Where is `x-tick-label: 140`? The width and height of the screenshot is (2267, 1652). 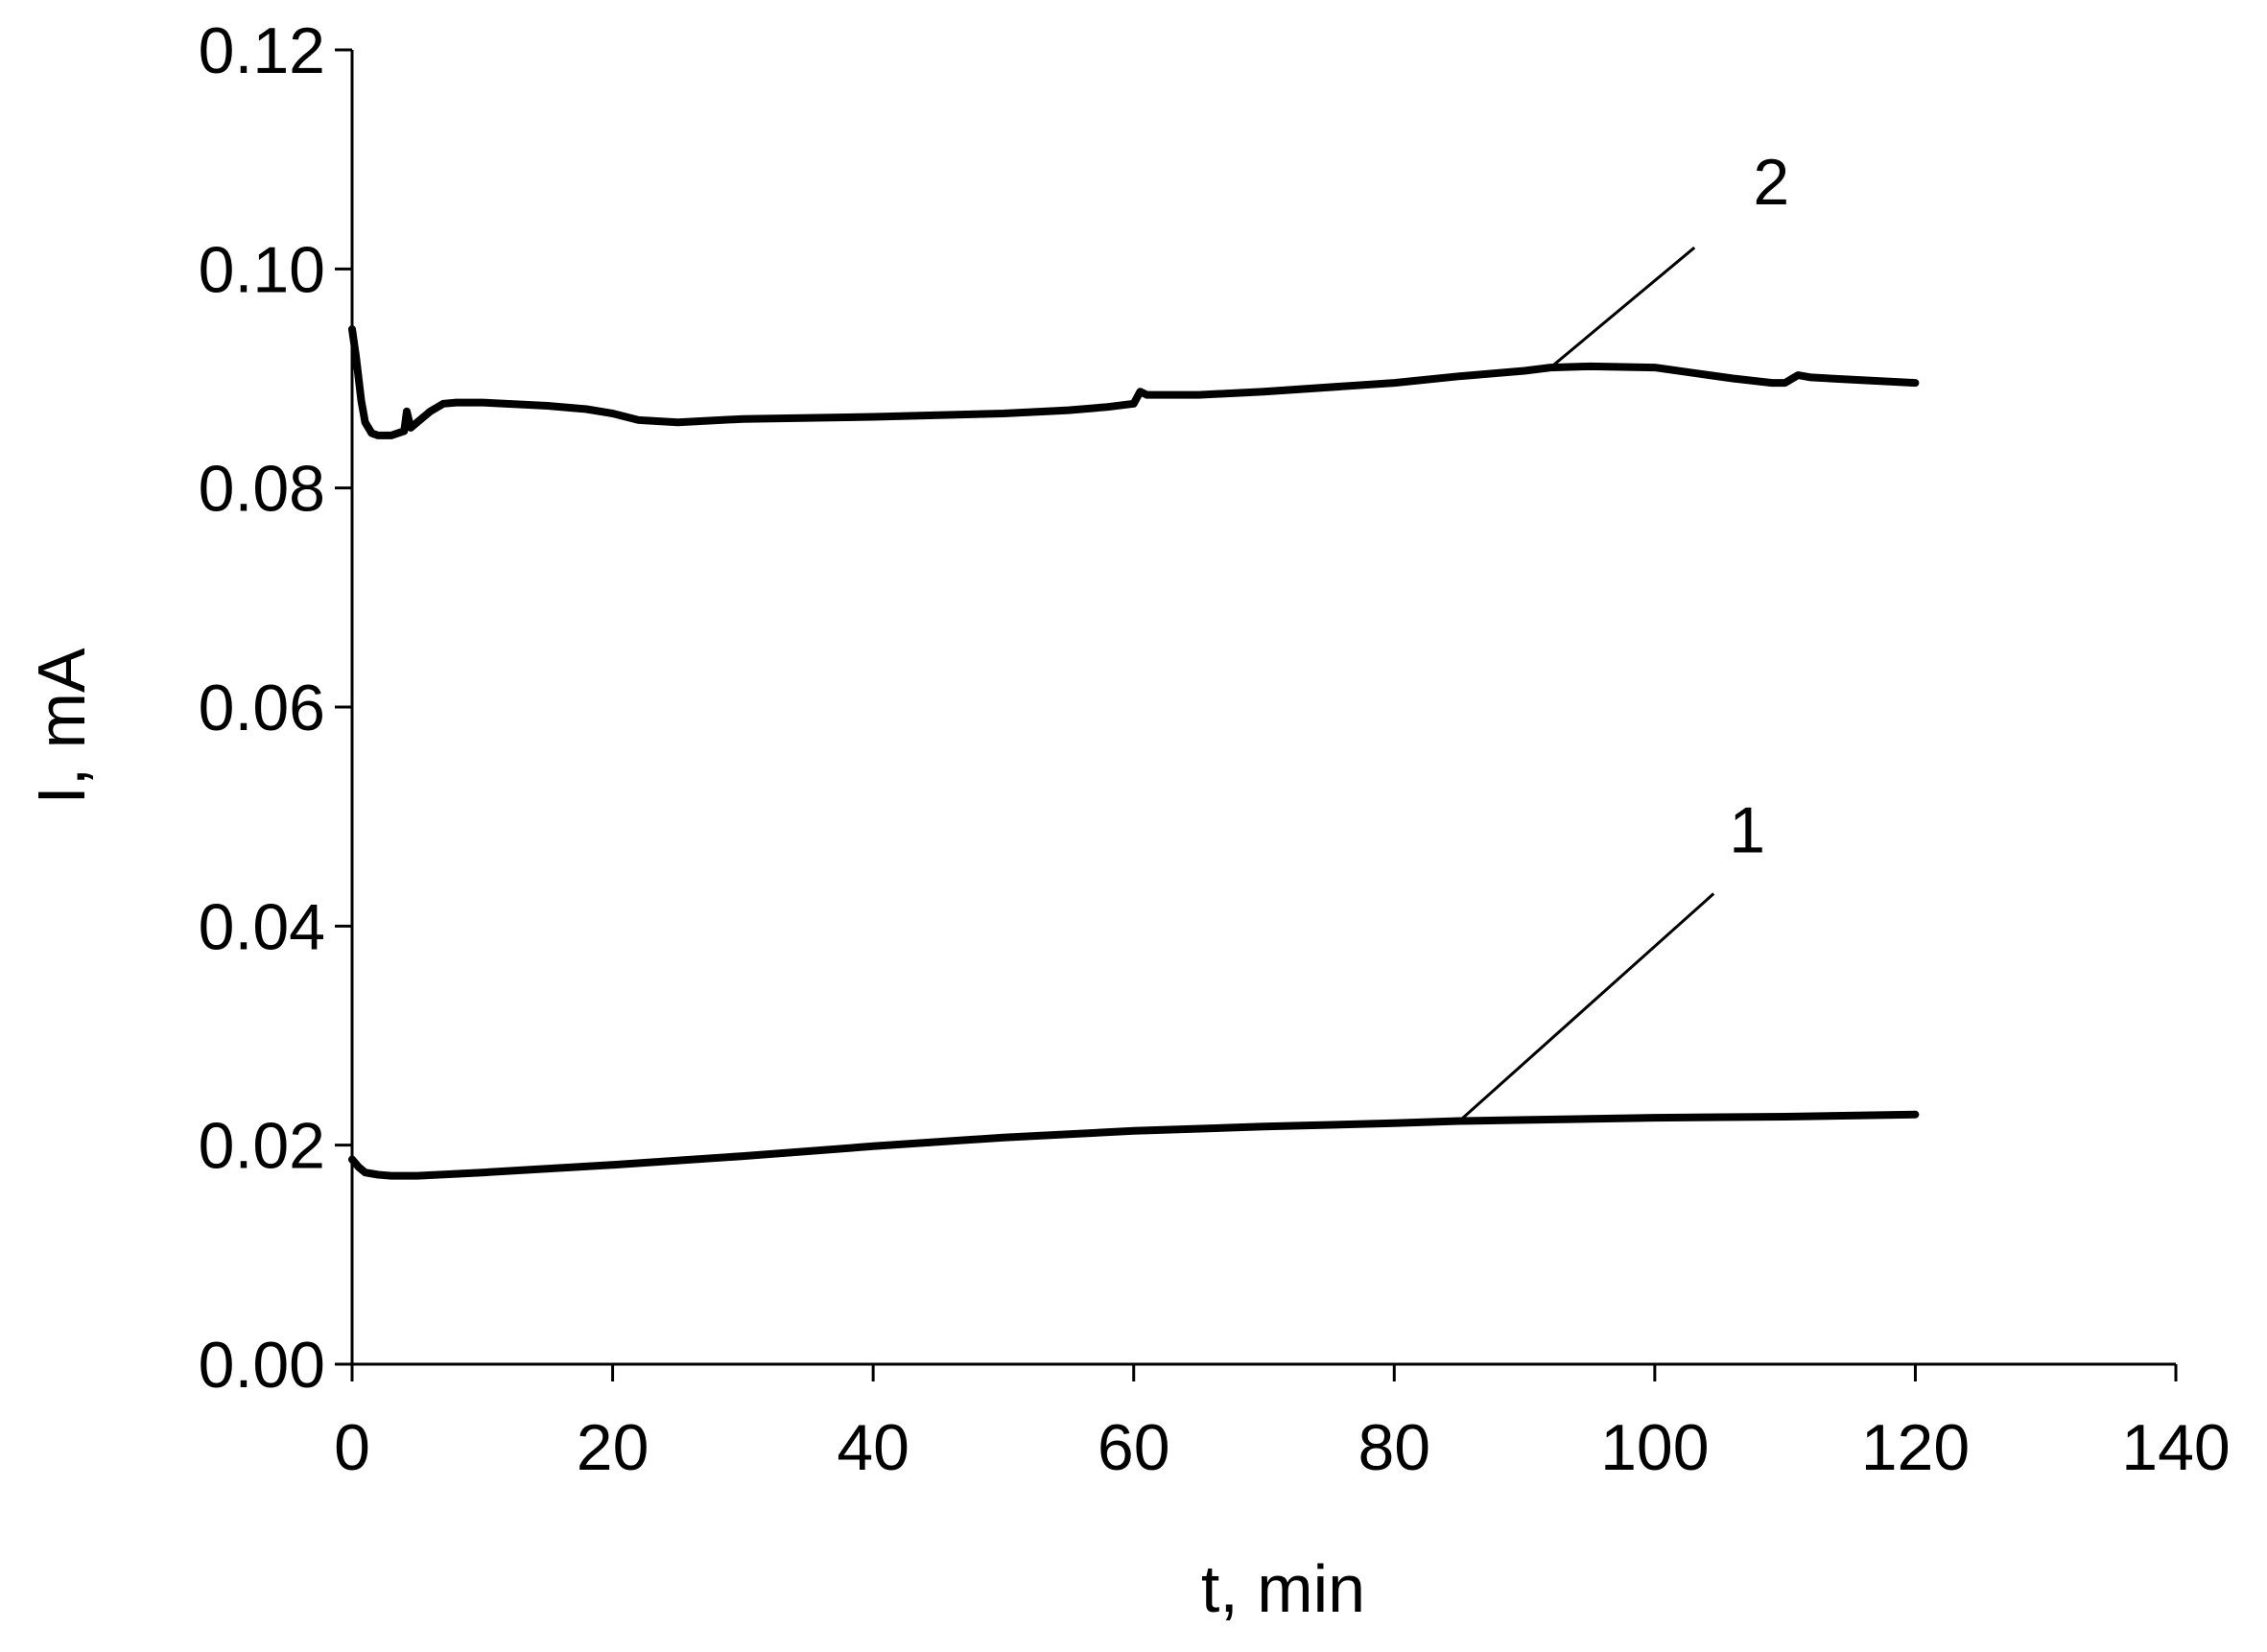 x-tick-label: 140 is located at coordinates (2176, 1447).